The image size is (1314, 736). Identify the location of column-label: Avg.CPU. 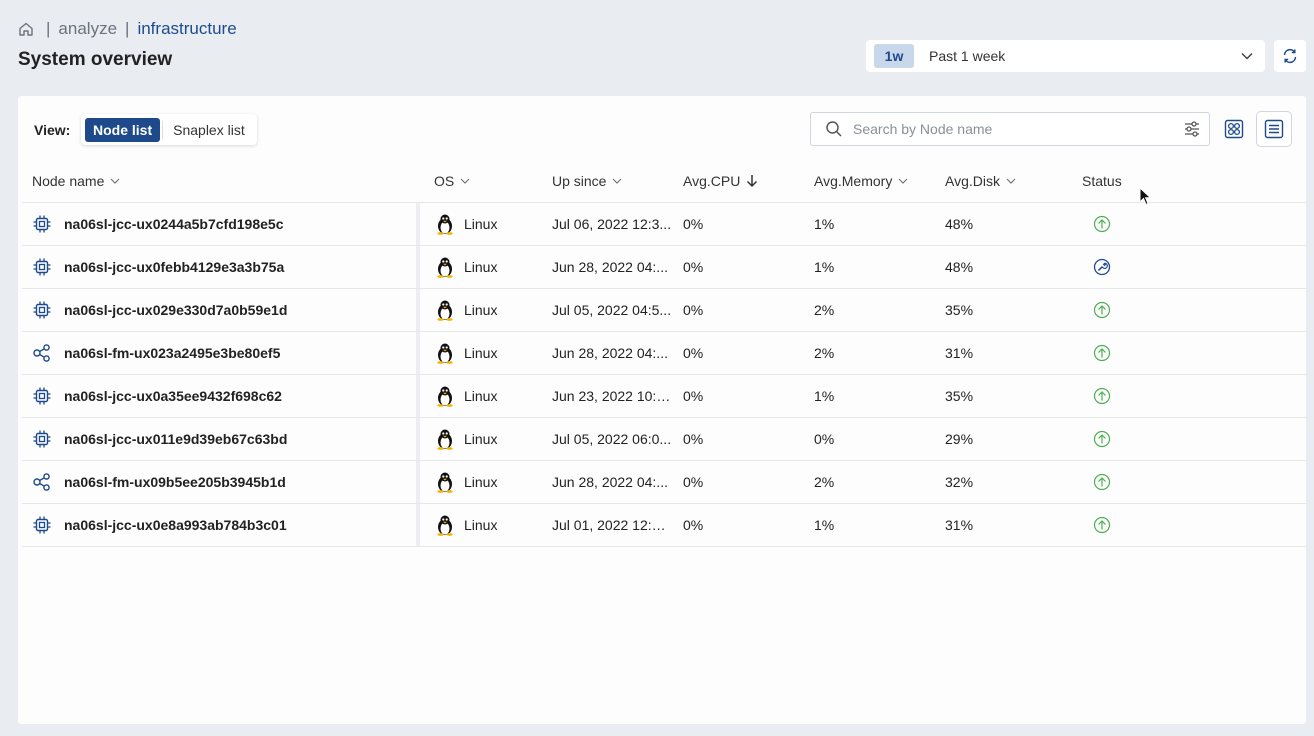
(712, 181).